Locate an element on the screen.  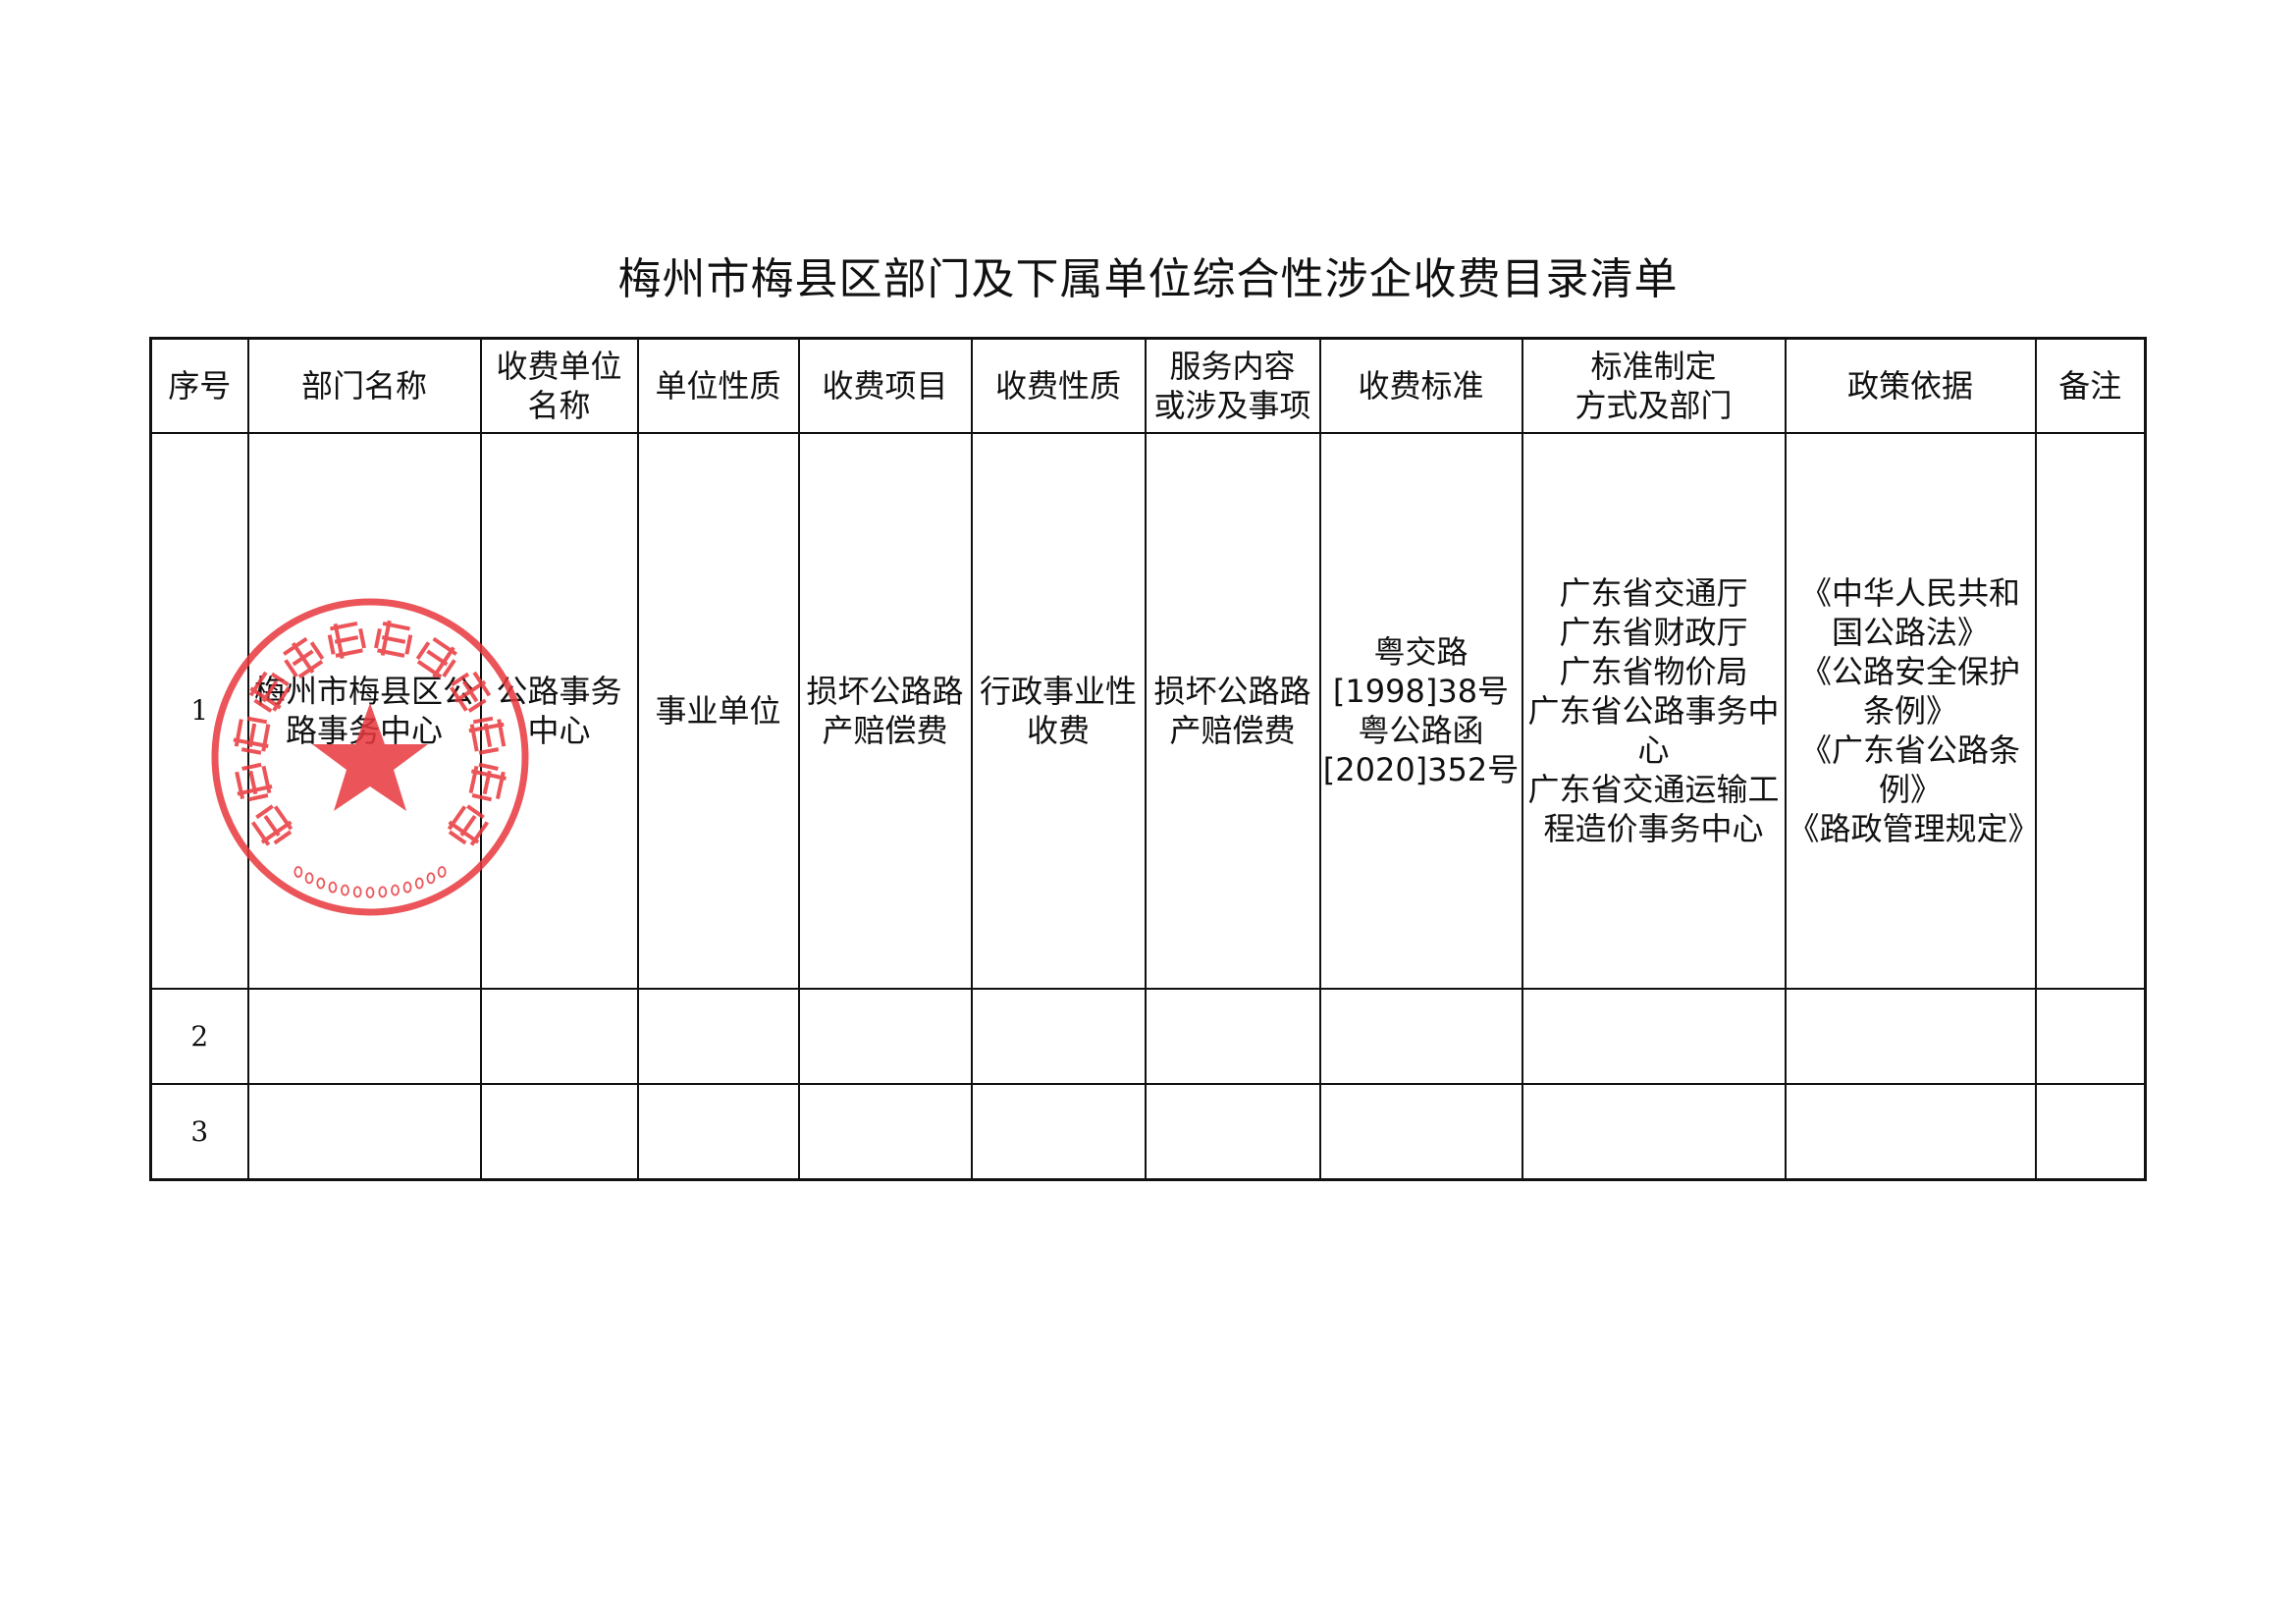
cell-dept: 梅州市梅县区公路事务中心 is located at coordinates (364, 711).